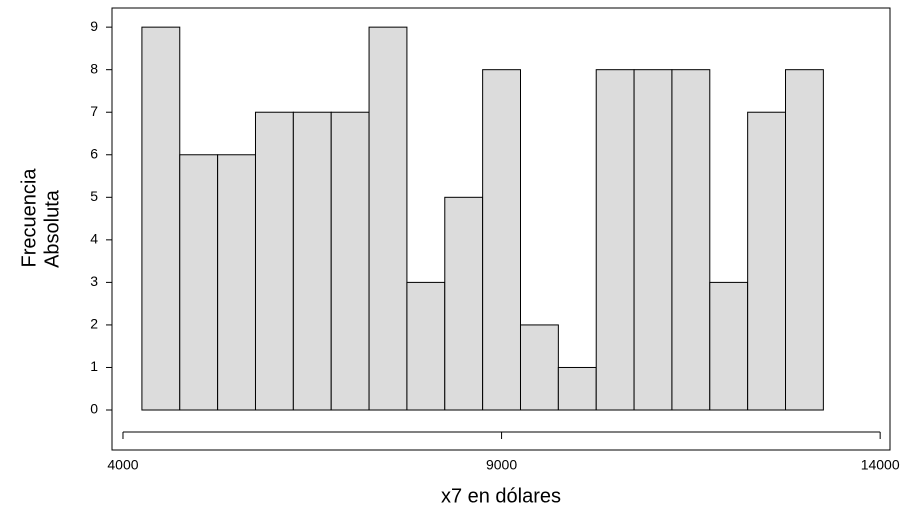 This screenshot has height=513, width=901. I want to click on y-tick-label: 9, so click(94, 26).